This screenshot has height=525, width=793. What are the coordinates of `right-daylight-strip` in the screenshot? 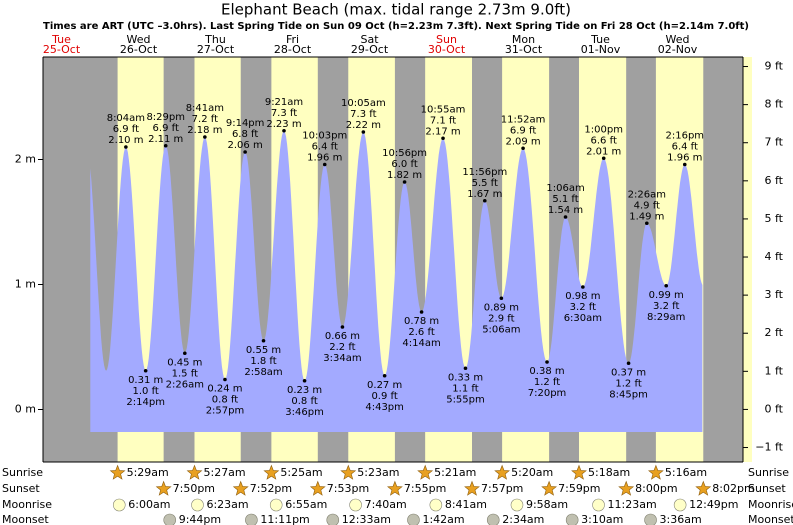 It's located at (747, 259).